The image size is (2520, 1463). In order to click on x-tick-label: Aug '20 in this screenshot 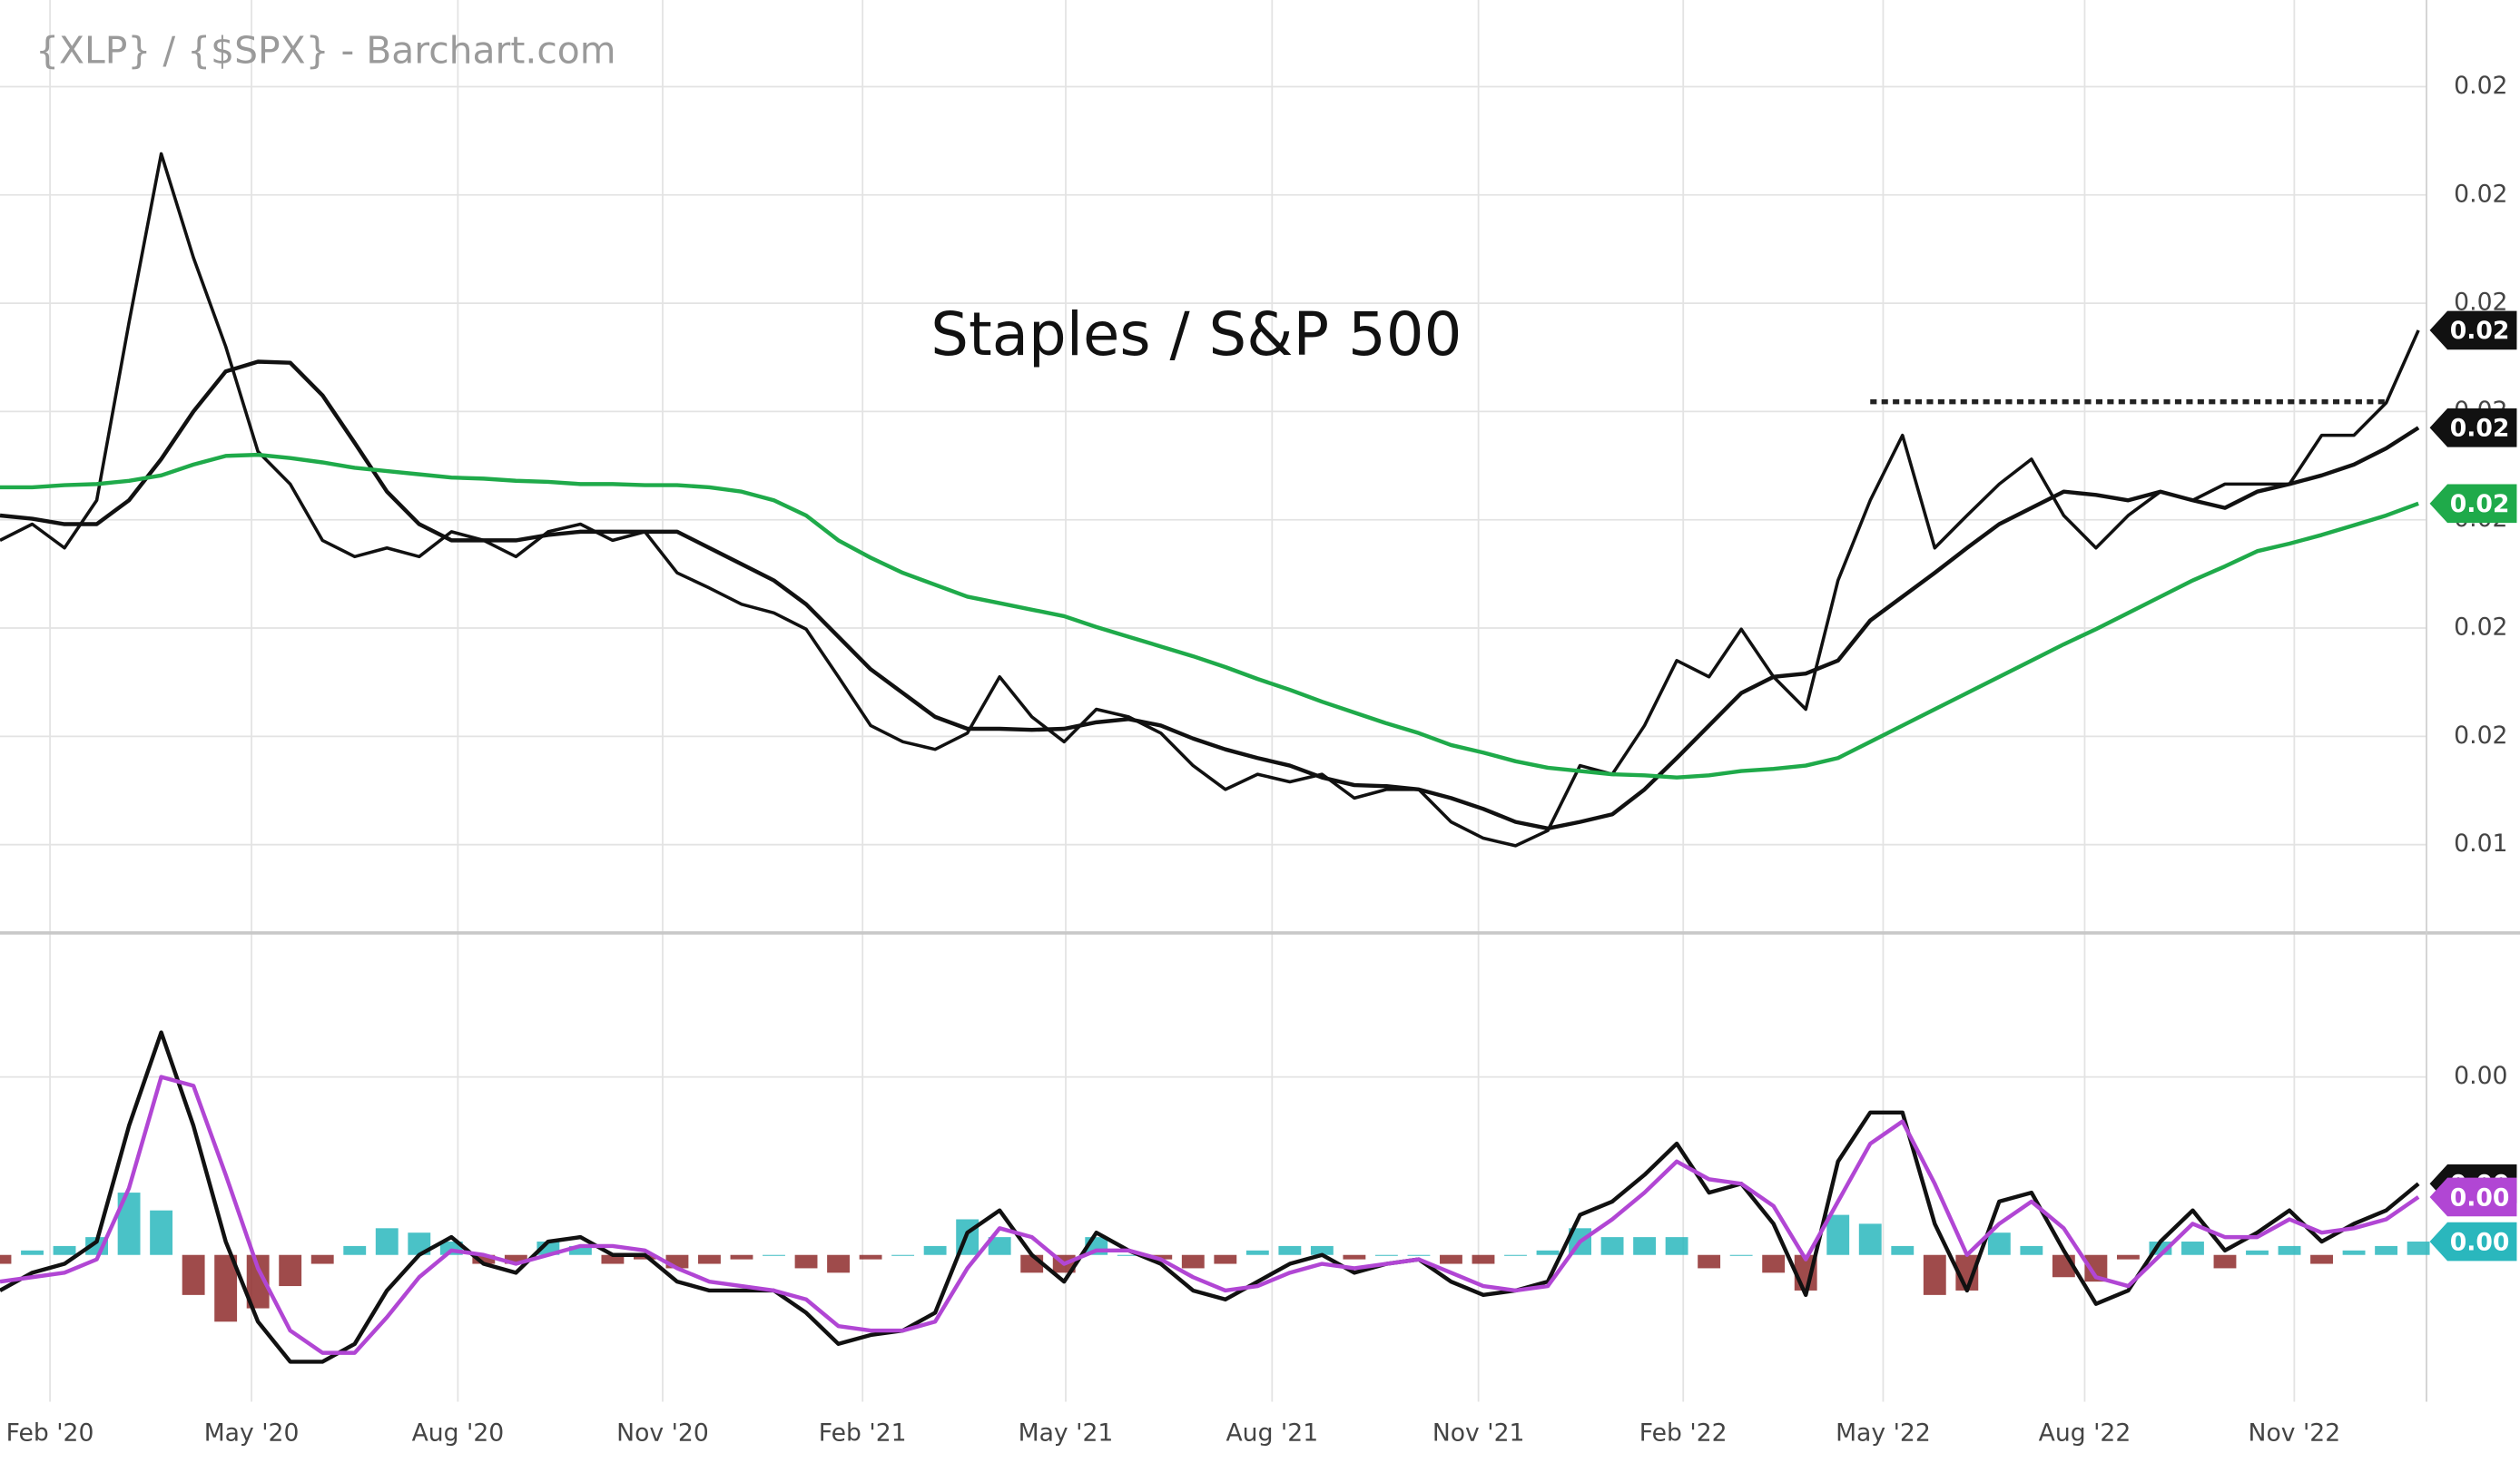, I will do `click(459, 1433)`.